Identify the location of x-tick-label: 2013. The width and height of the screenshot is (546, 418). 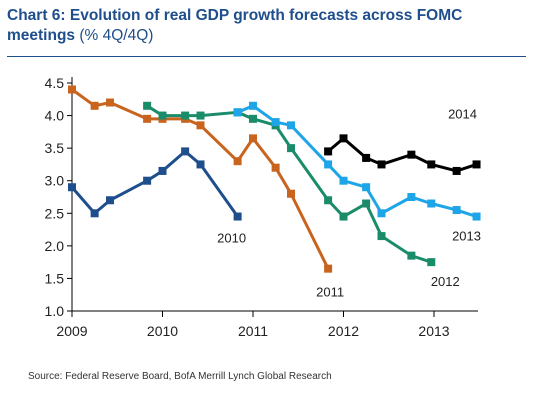
(433, 331).